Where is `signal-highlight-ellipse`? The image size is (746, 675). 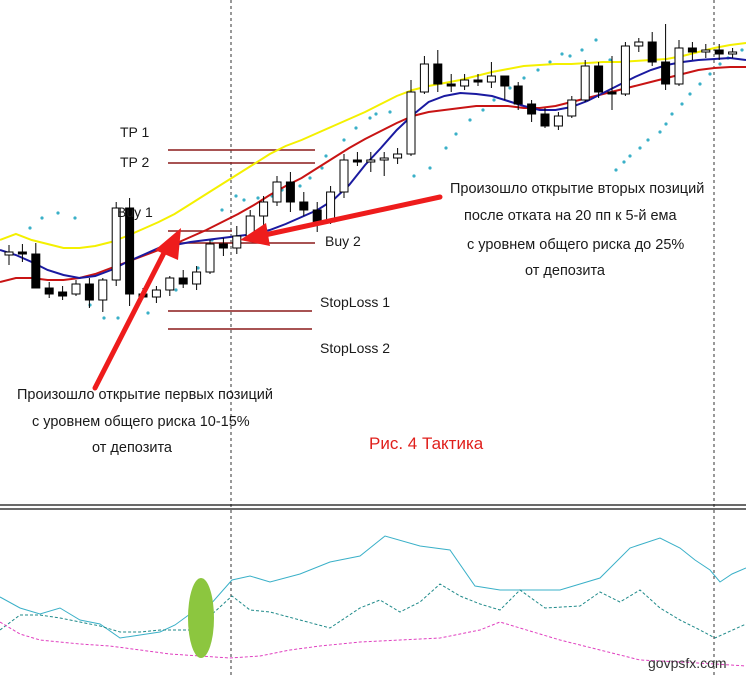 signal-highlight-ellipse is located at coordinates (201, 618).